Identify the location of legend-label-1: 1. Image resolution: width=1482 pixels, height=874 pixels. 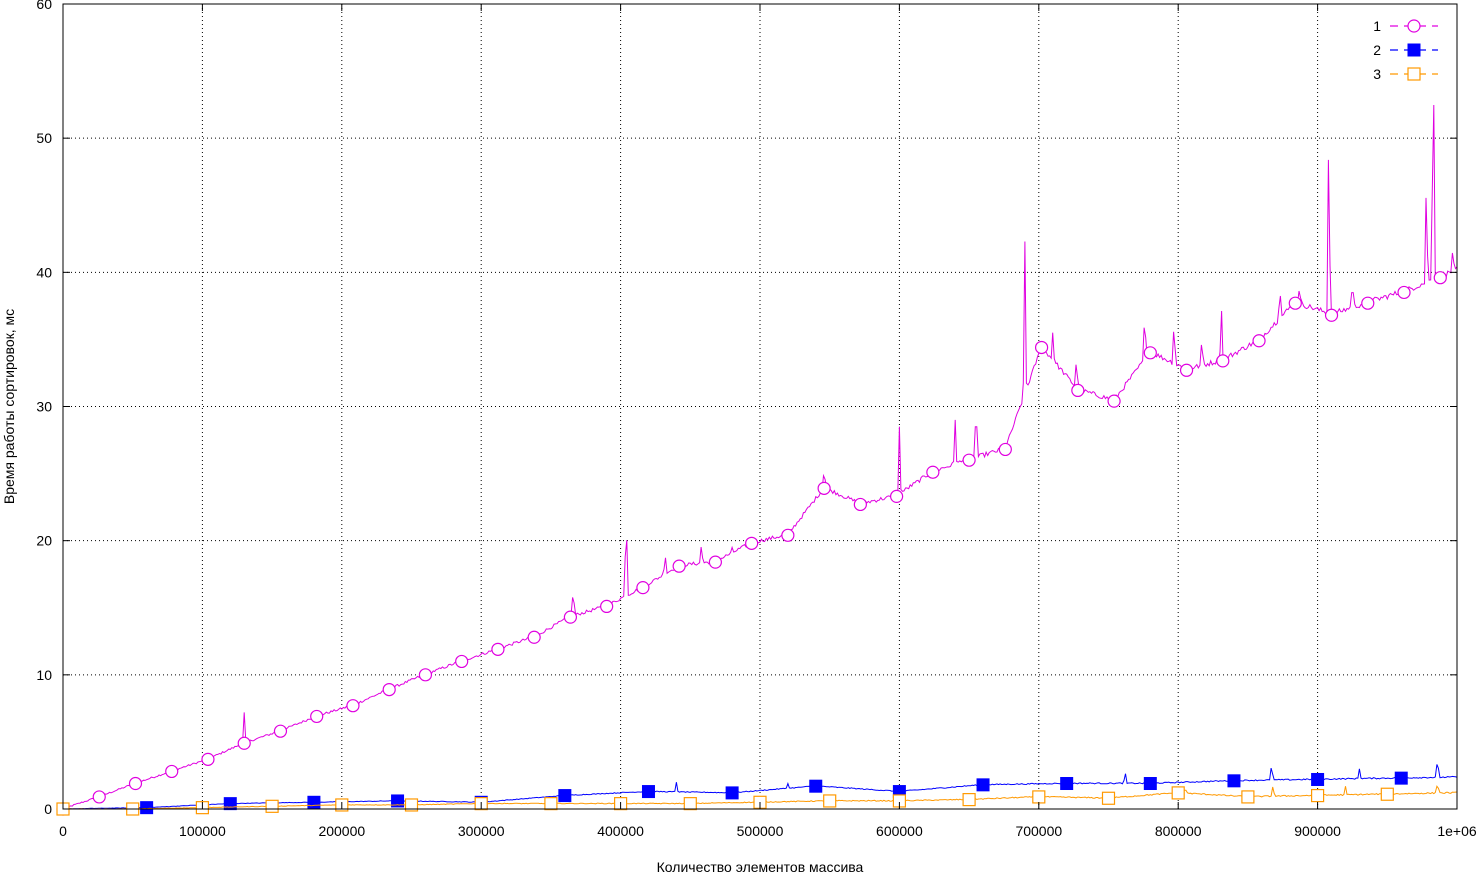
(1377, 26).